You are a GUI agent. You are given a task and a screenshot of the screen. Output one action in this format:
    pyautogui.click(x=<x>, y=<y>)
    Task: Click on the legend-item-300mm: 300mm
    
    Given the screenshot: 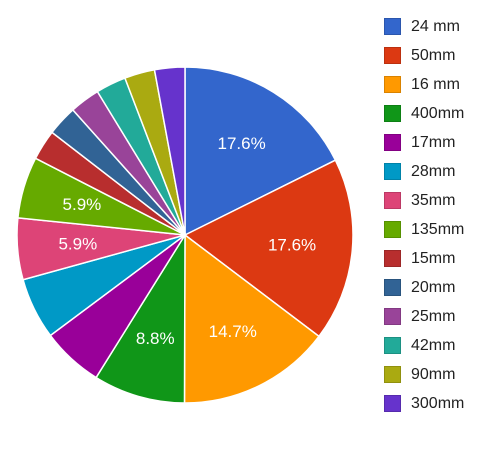 What is the action you would take?
    pyautogui.click(x=440, y=403)
    